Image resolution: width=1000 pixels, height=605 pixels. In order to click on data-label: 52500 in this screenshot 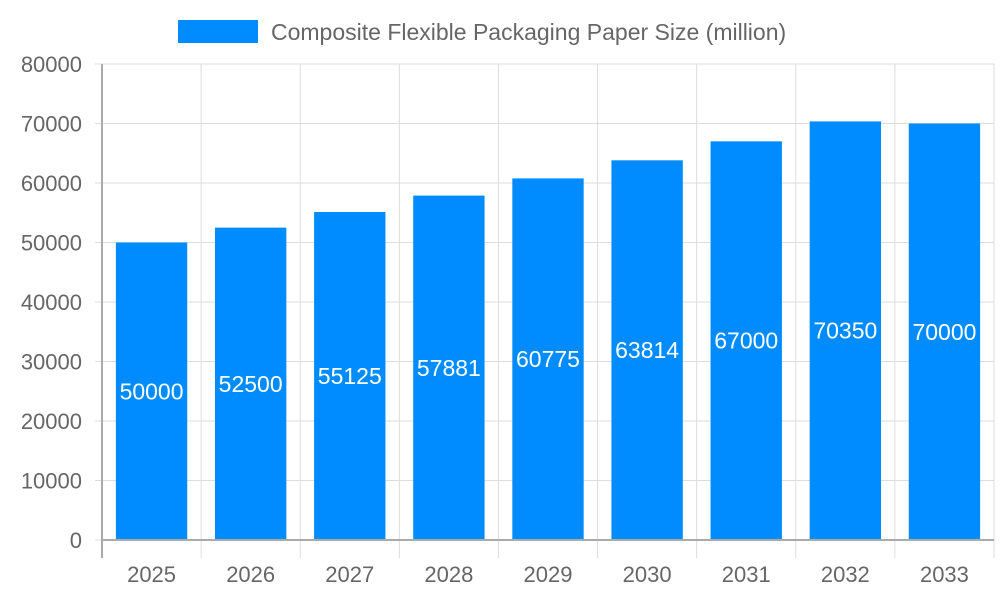, I will do `click(251, 384)`.